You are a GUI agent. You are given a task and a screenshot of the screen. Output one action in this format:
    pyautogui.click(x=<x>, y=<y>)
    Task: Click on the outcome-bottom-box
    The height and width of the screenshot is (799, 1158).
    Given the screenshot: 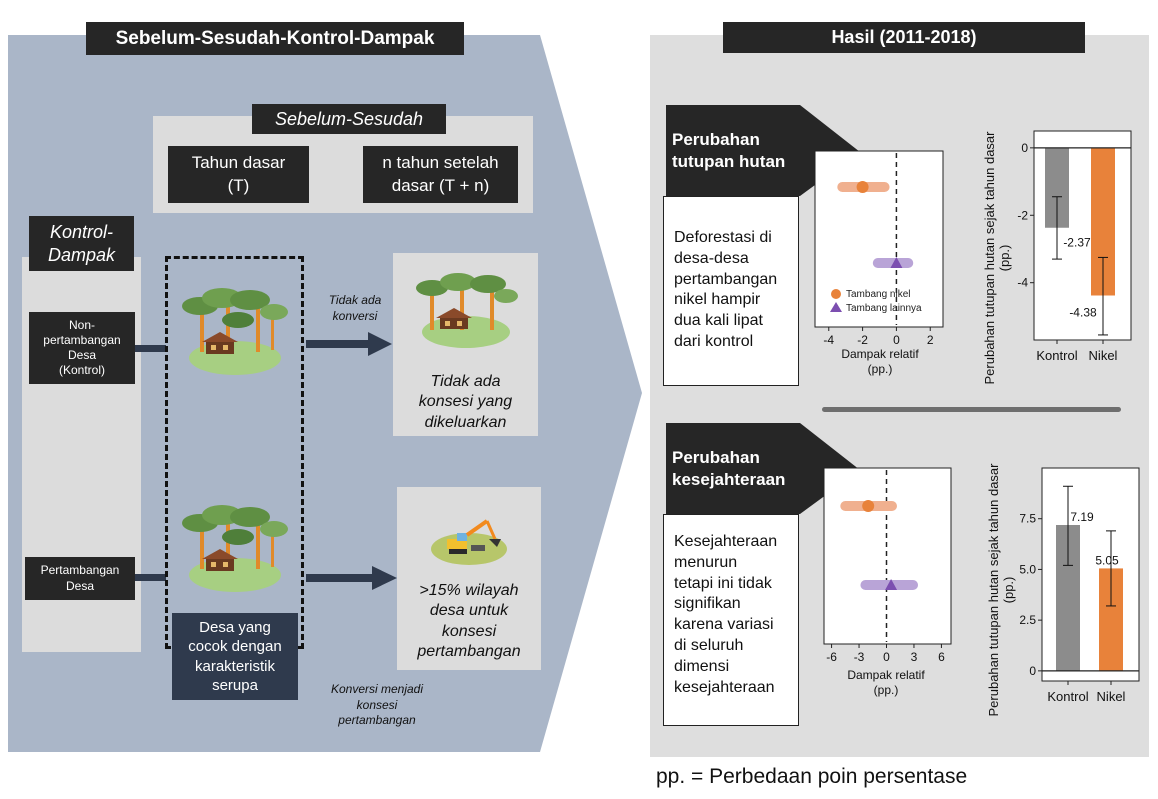 What is the action you would take?
    pyautogui.click(x=469, y=578)
    